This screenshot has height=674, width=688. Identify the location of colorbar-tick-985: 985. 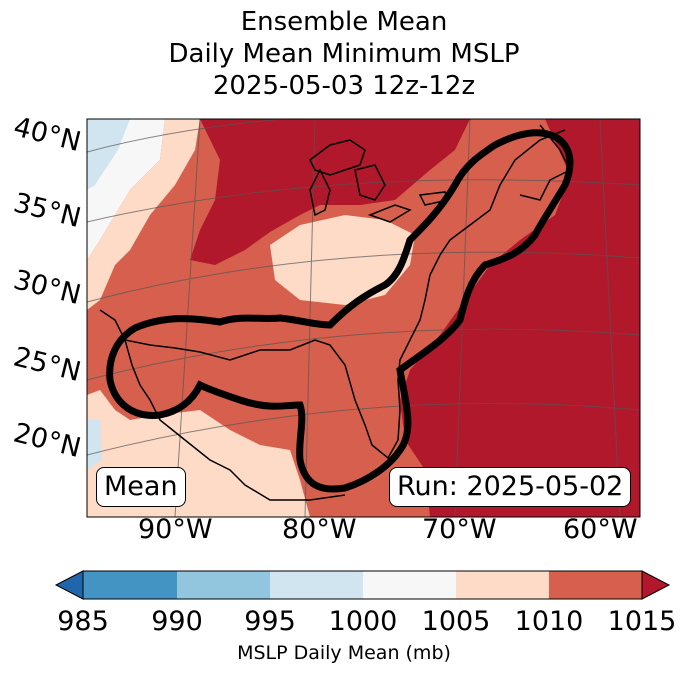
(83, 621).